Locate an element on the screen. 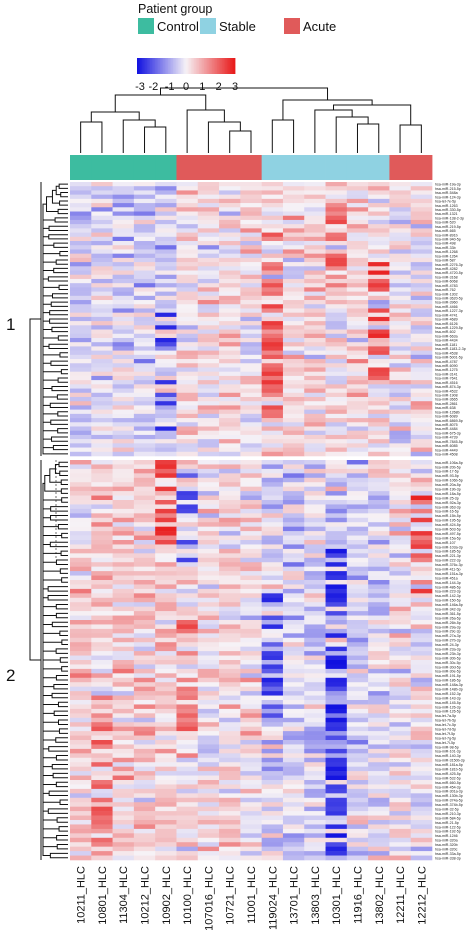  row-label: hsa-miR-130b-3p is located at coordinates (449, 796).